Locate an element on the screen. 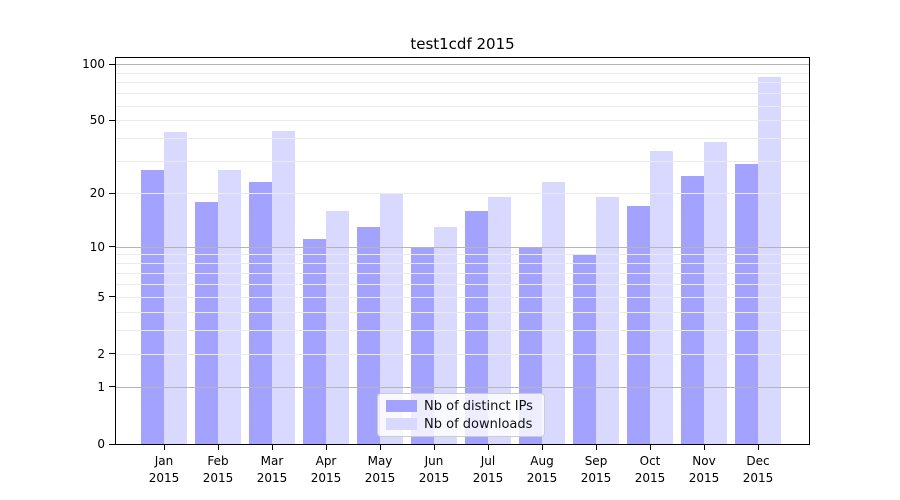 The width and height of the screenshot is (900, 500). y-tick-label: 2 is located at coordinates (101, 353).